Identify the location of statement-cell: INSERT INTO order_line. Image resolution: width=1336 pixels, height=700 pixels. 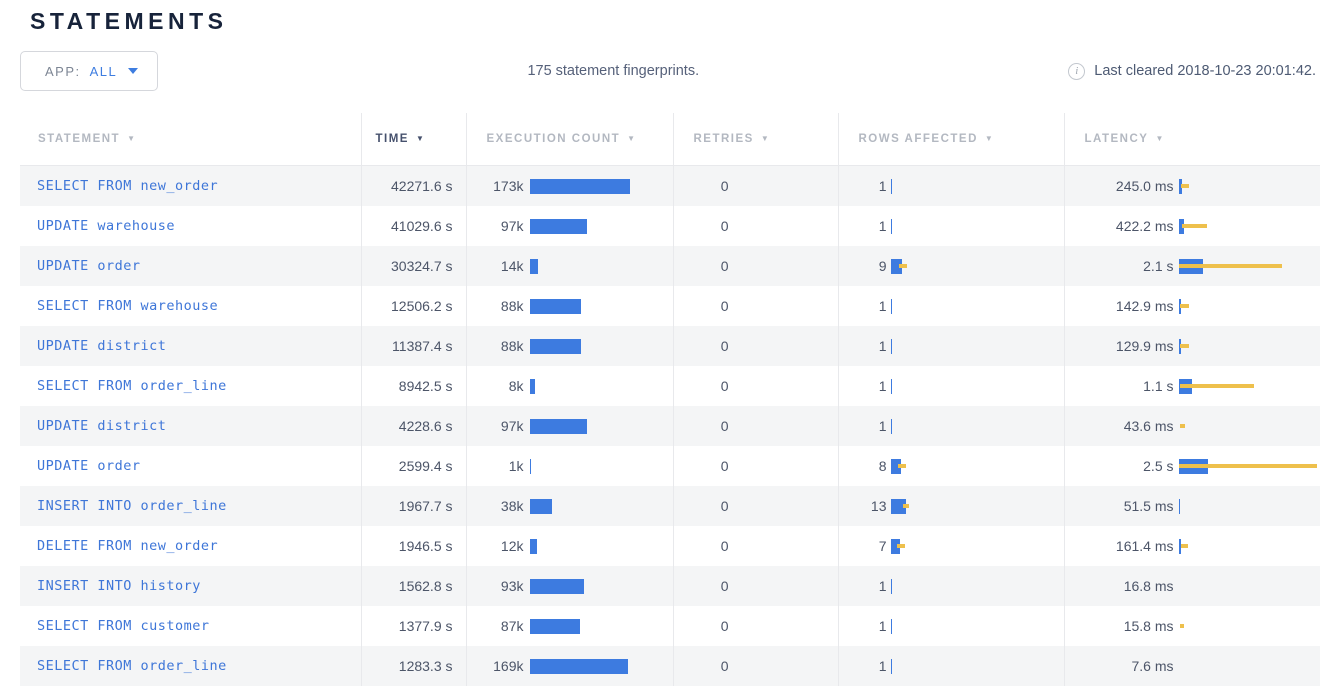
(191, 506).